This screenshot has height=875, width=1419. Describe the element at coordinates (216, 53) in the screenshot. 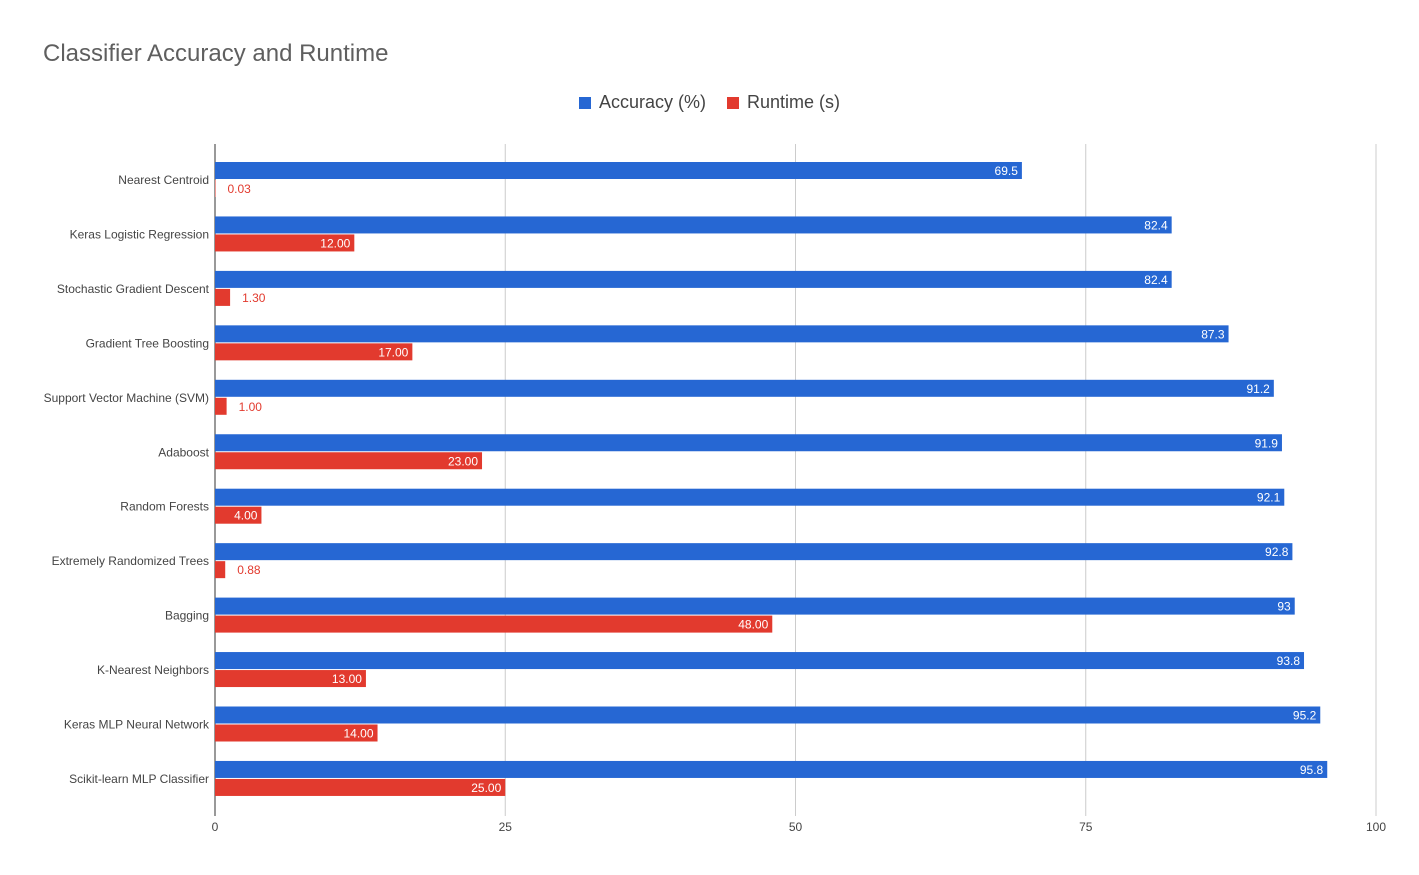

I see `chart-title: Classifier Accuracy and Runtime` at that location.